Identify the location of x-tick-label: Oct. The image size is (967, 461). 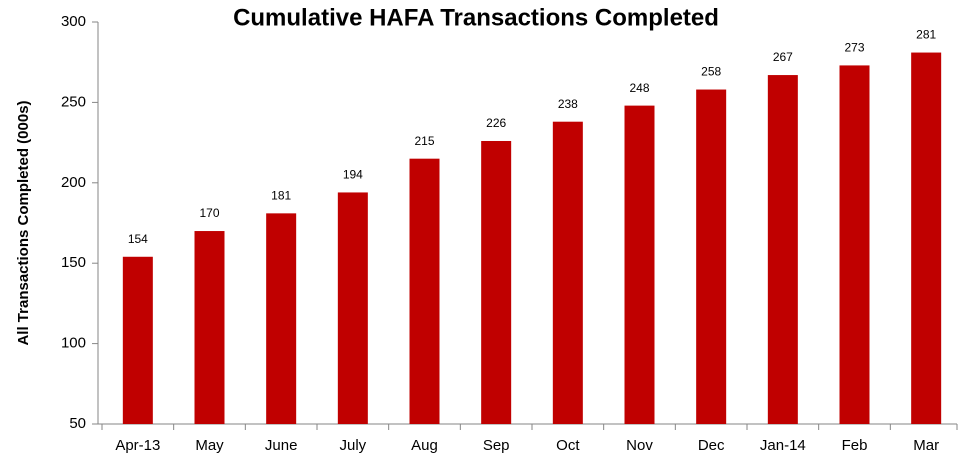
(568, 445).